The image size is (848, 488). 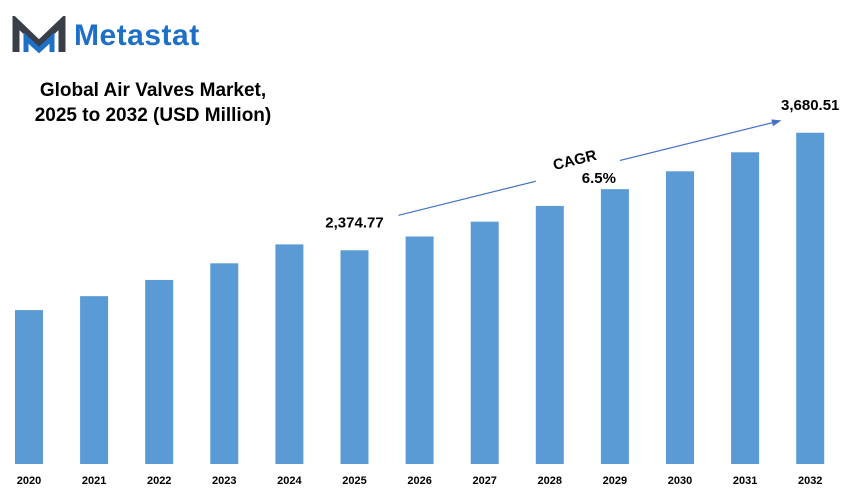 What do you see at coordinates (289, 354) in the screenshot?
I see `bar-2024` at bounding box center [289, 354].